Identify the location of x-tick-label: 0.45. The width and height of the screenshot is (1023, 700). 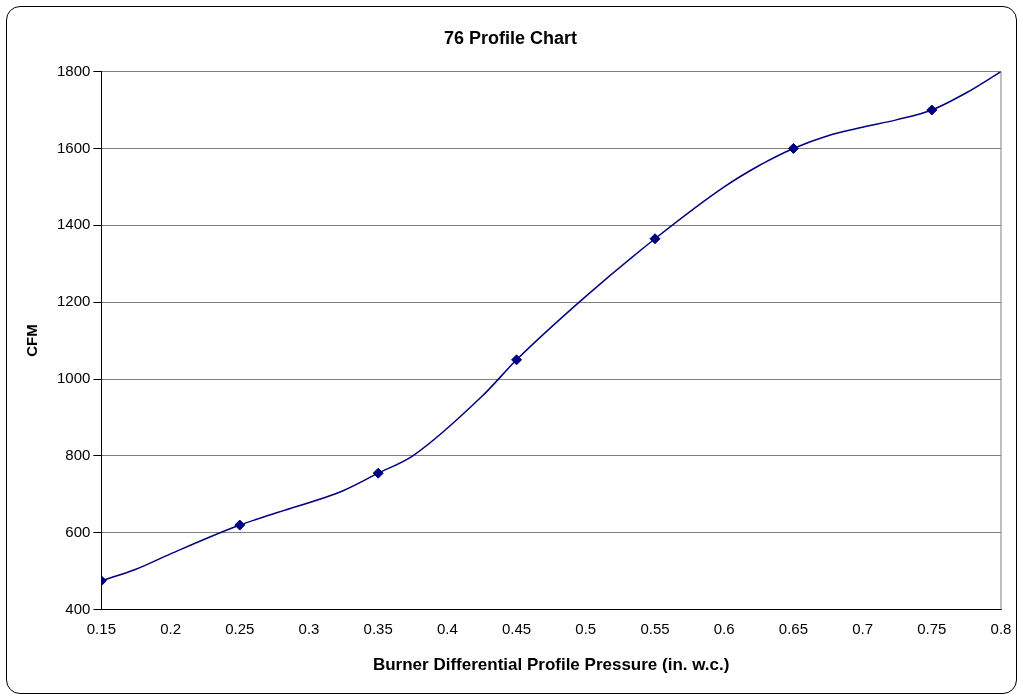
(516, 628).